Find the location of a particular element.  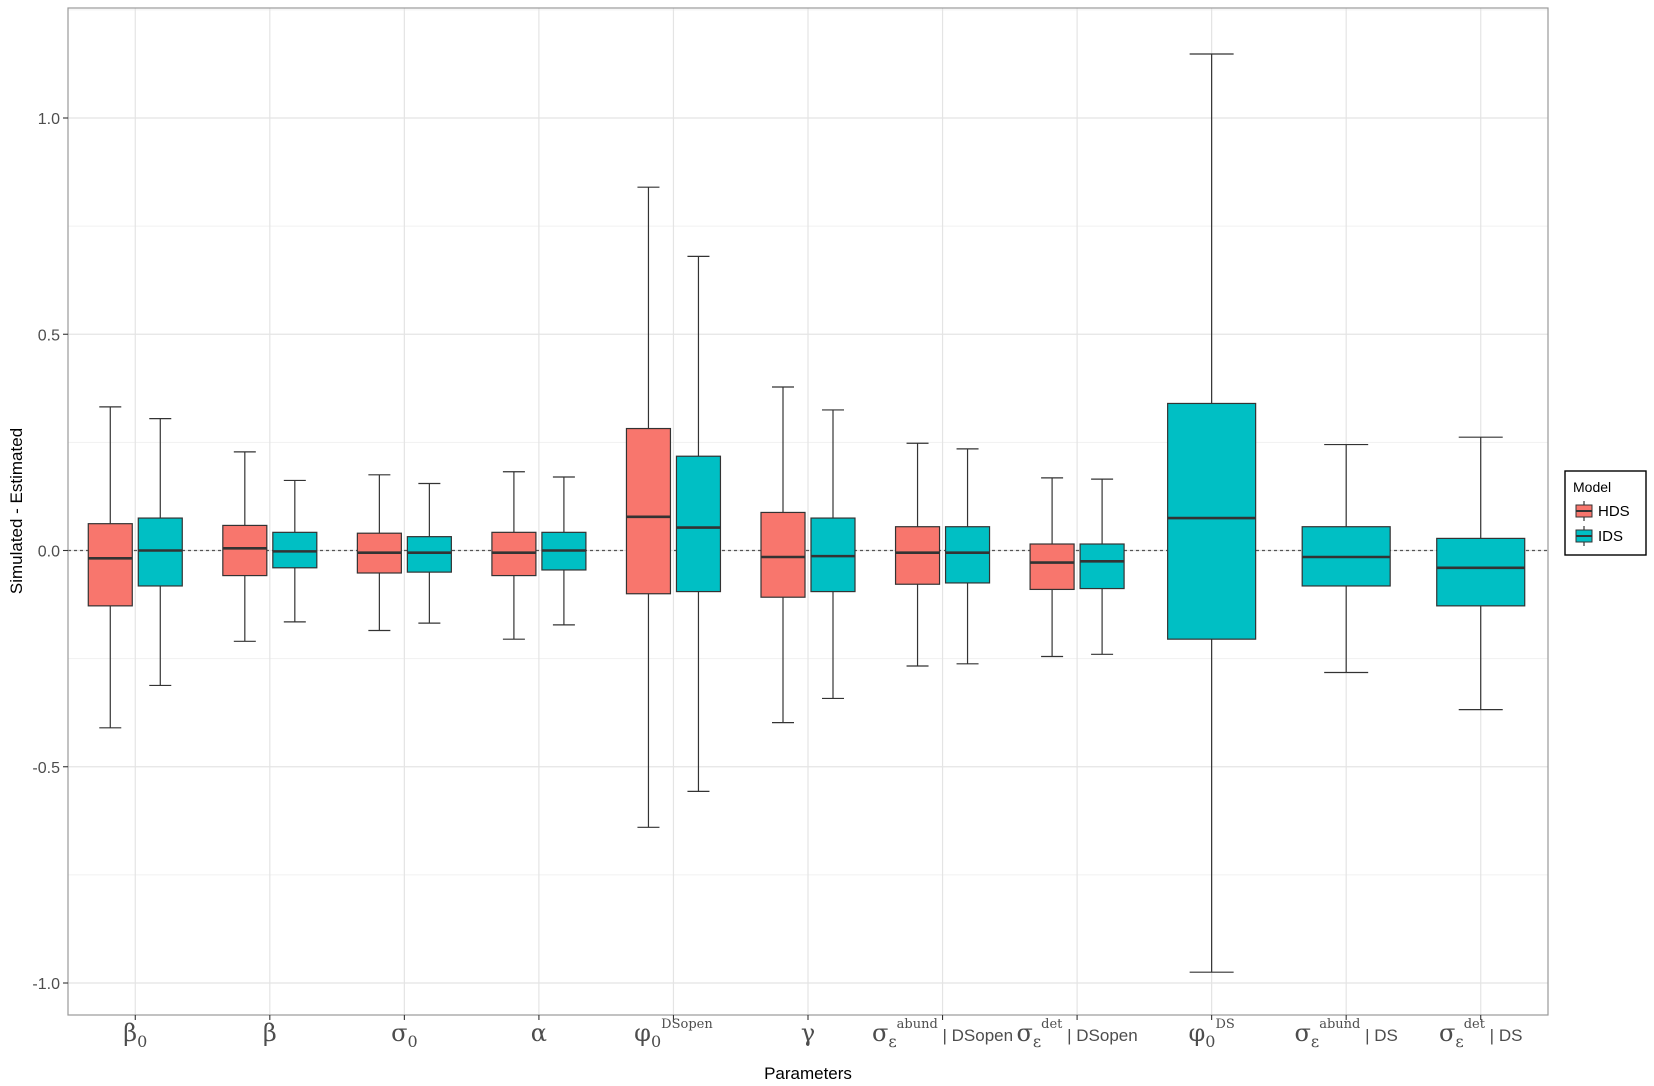

box-ids-phi0-dsopen is located at coordinates (698, 524).